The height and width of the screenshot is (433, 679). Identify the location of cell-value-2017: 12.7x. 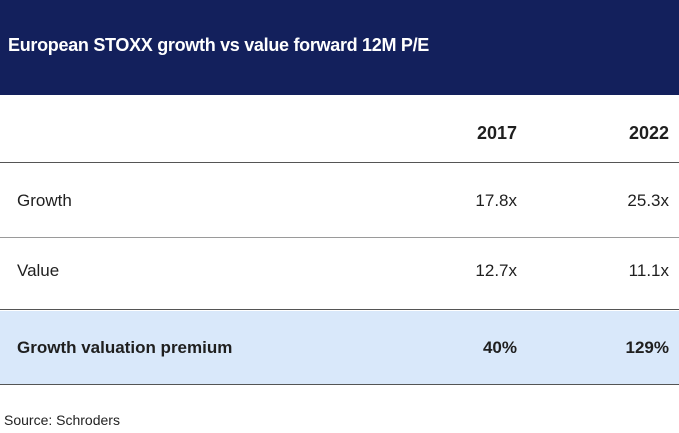
(496, 270).